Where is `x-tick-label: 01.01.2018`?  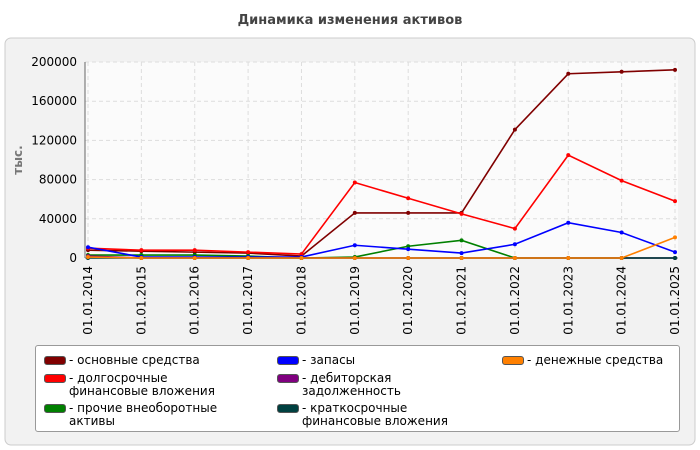 x-tick-label: 01.01.2018 is located at coordinates (301, 300).